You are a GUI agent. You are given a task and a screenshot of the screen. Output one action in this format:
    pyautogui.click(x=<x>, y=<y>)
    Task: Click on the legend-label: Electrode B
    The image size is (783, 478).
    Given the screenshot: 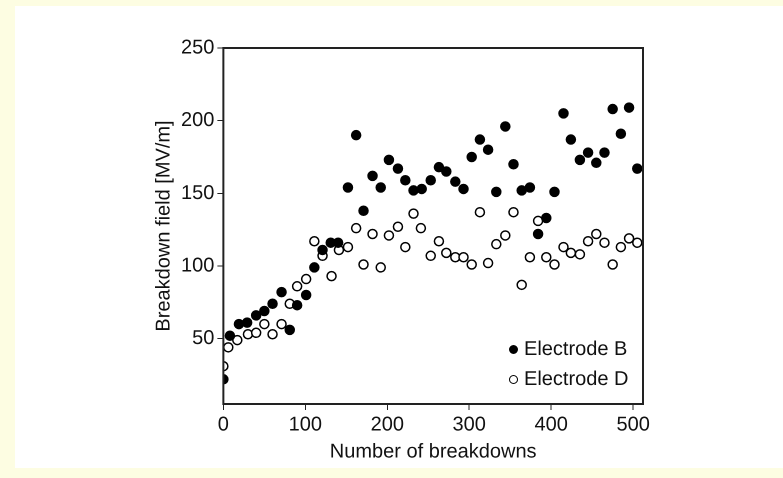 What is the action you would take?
    pyautogui.click(x=576, y=349)
    